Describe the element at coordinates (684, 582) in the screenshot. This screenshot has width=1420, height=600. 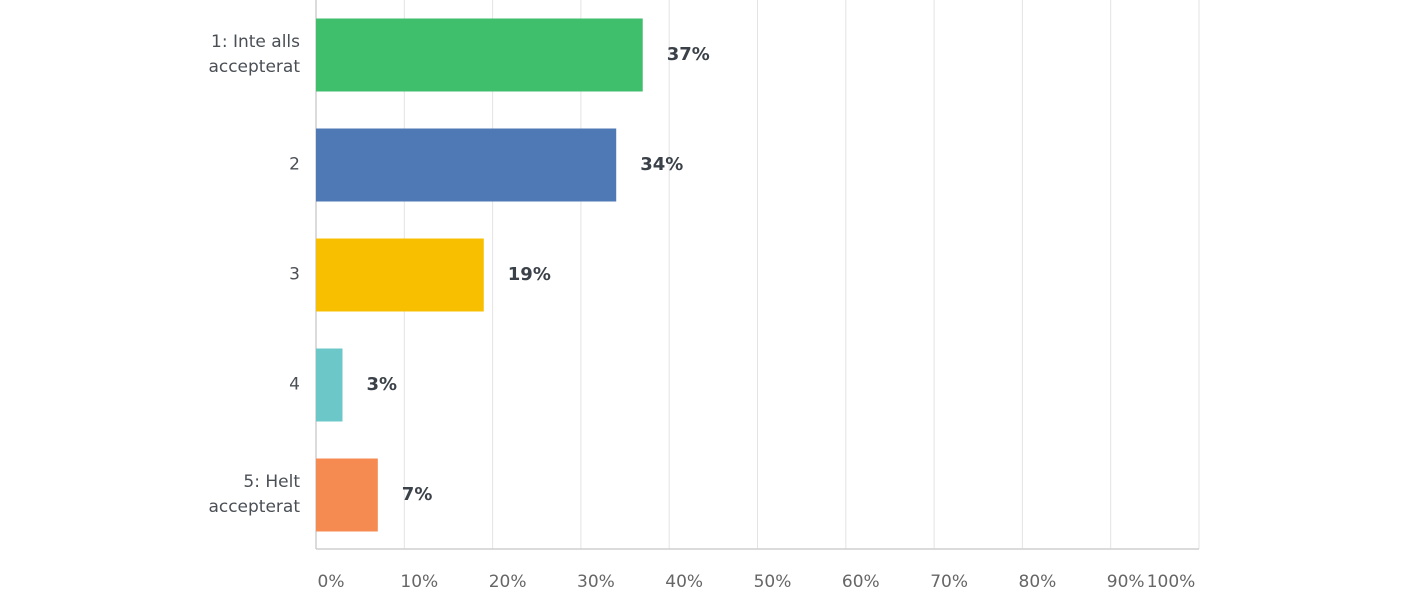
I see `x-tick-label: 40%` at that location.